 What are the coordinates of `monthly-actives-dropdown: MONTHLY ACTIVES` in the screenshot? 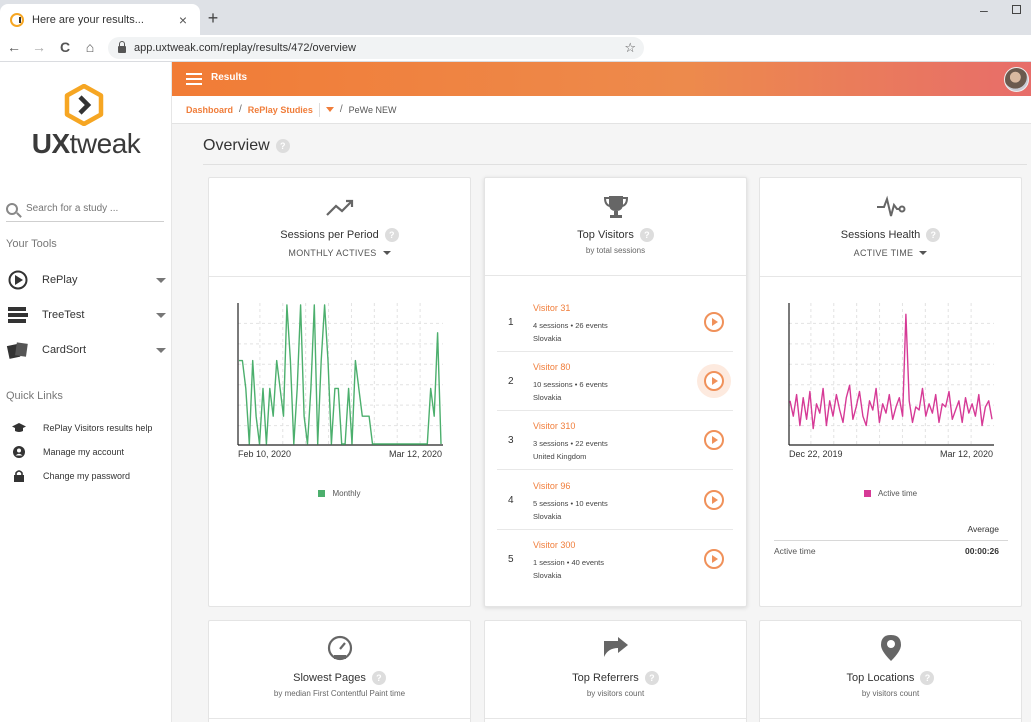 It's located at (339, 253).